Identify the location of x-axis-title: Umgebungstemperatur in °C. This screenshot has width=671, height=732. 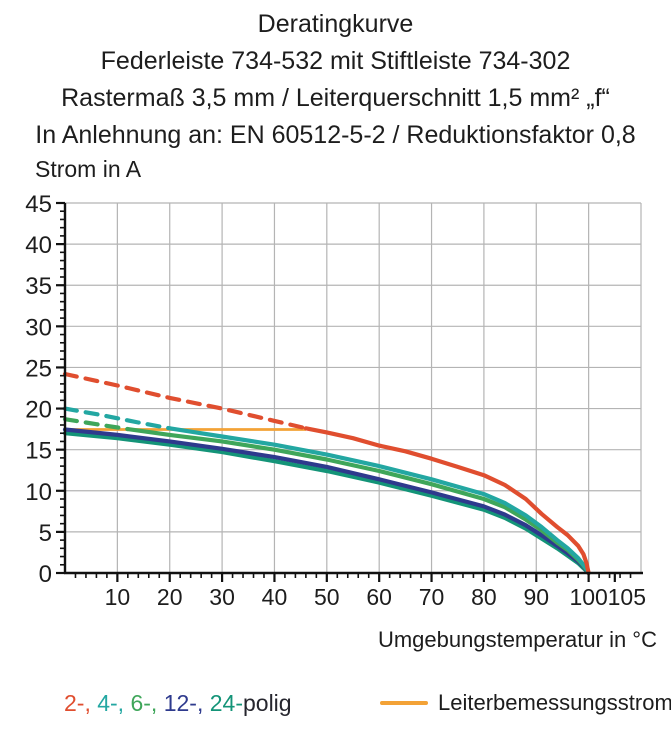
(517, 639).